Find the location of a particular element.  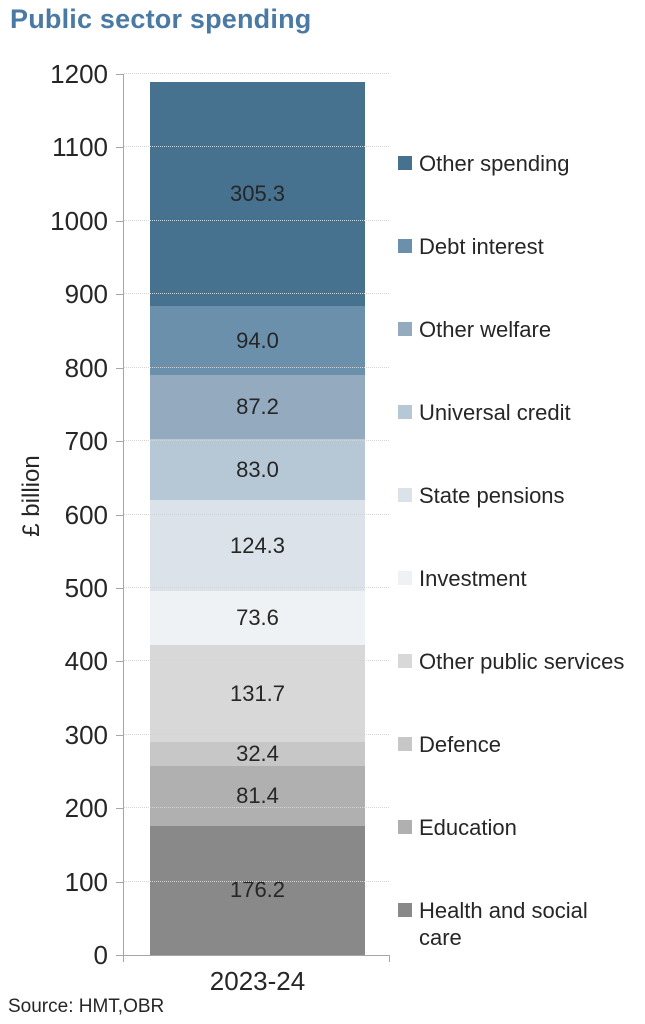

bar-segment-investment: 73.6 is located at coordinates (257, 618).